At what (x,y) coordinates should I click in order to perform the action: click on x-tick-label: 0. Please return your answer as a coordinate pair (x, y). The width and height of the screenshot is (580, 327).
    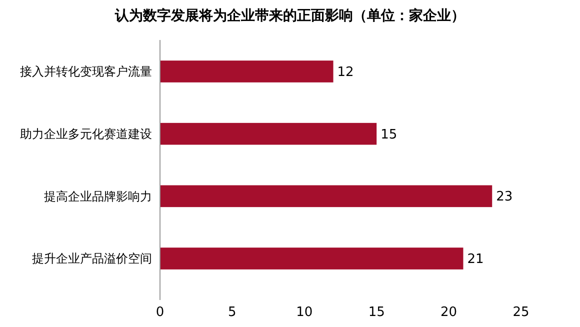
    Looking at the image, I should click on (160, 312).